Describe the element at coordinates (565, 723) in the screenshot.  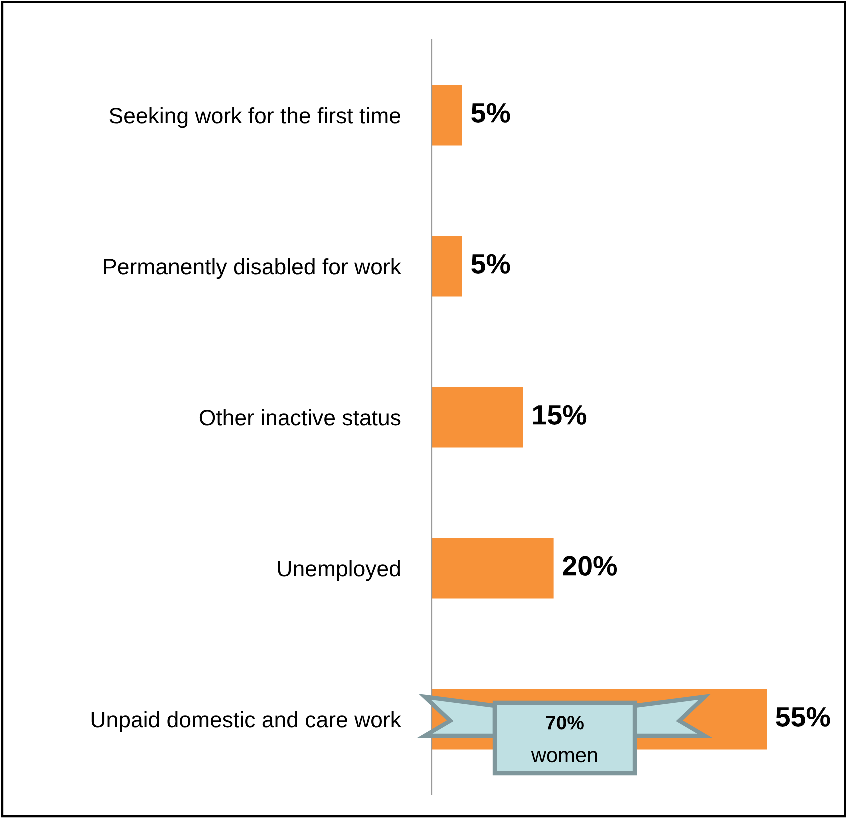
I see `annotation: 70%` at that location.